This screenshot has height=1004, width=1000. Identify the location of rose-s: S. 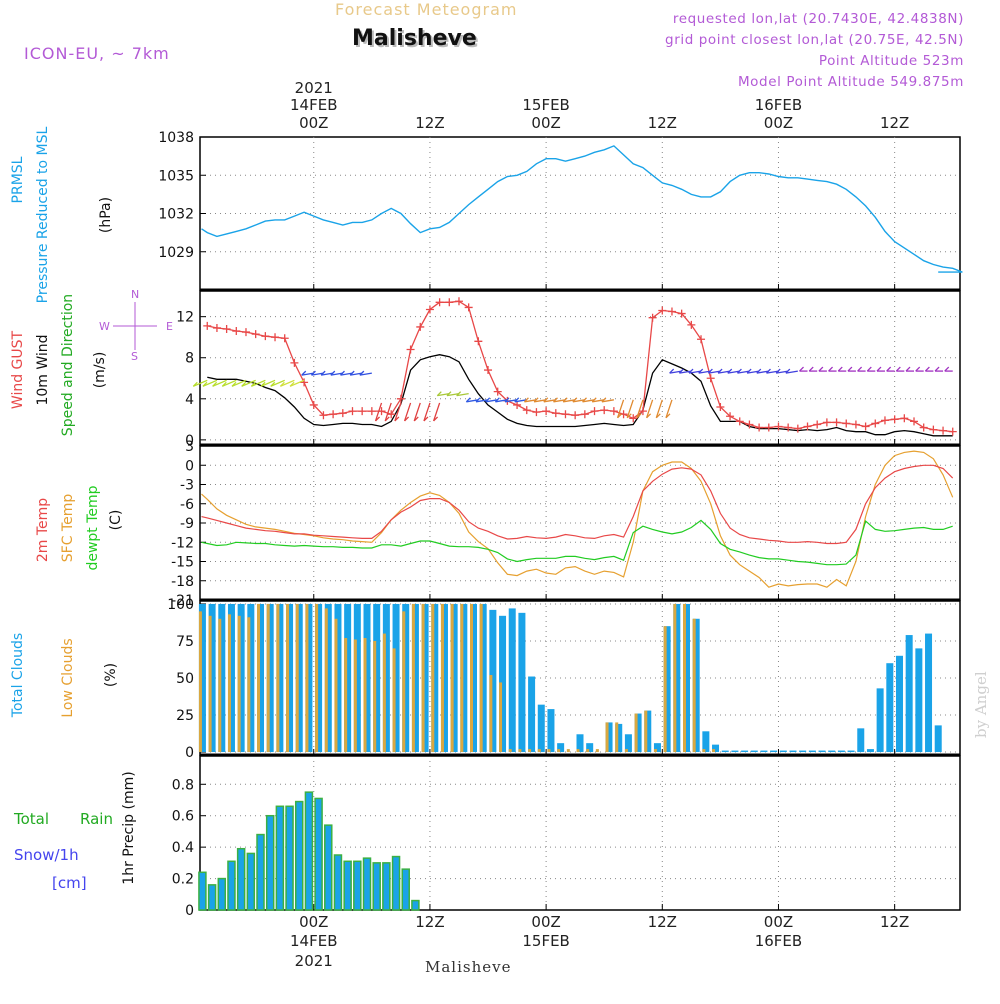
(134, 356).